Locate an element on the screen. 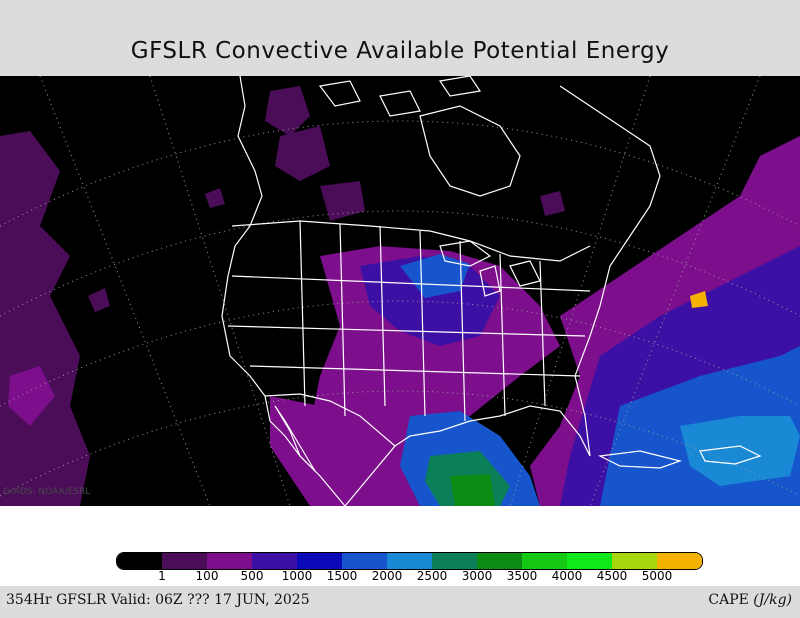 This screenshot has width=800, height=618. legend-label-6: 2500 is located at coordinates (432, 576).